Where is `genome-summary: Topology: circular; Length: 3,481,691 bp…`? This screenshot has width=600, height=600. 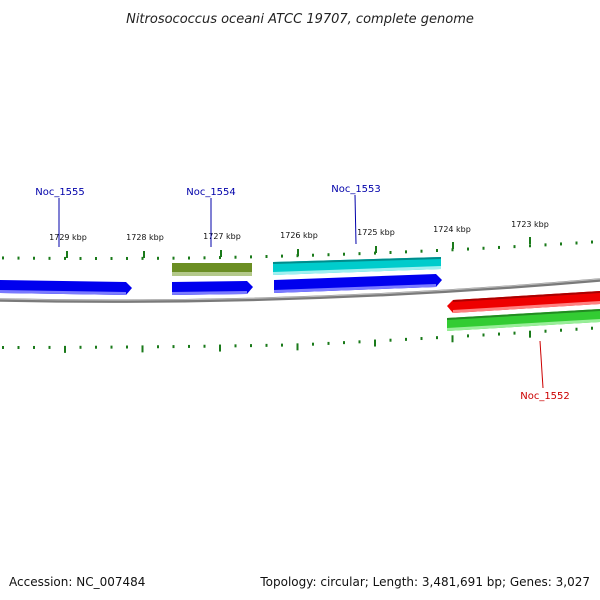
genome-summary: Topology: circular; Length: 3,481,691 bp… is located at coordinates (425, 582).